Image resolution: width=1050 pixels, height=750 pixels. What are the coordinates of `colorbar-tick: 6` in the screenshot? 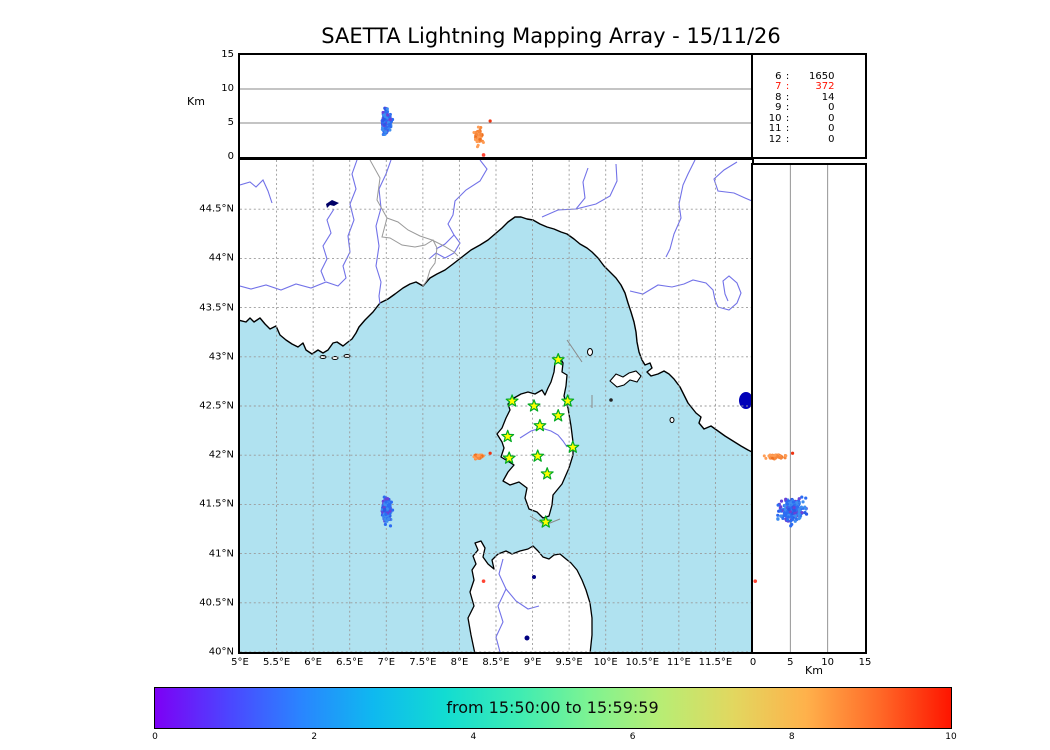 It's located at (632, 737).